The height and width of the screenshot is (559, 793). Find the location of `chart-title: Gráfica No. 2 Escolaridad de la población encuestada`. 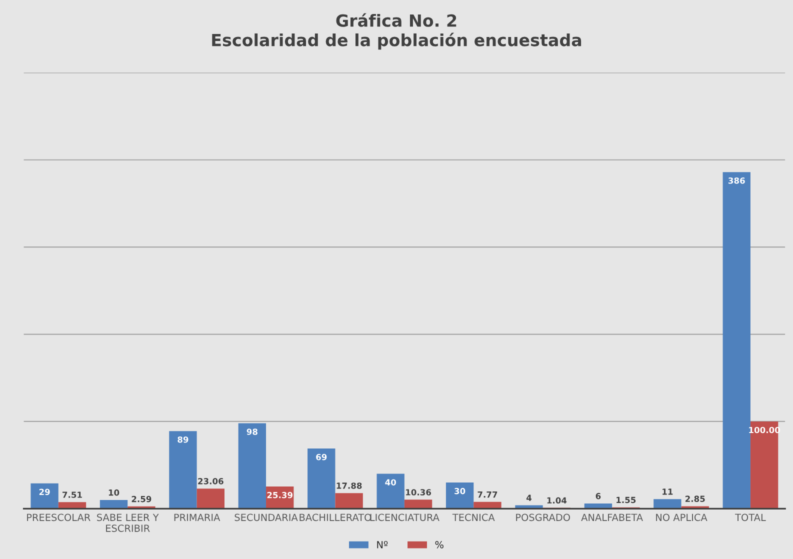

chart-title: Gráfica No. 2 Escolaridad de la población encuestada is located at coordinates (397, 31).